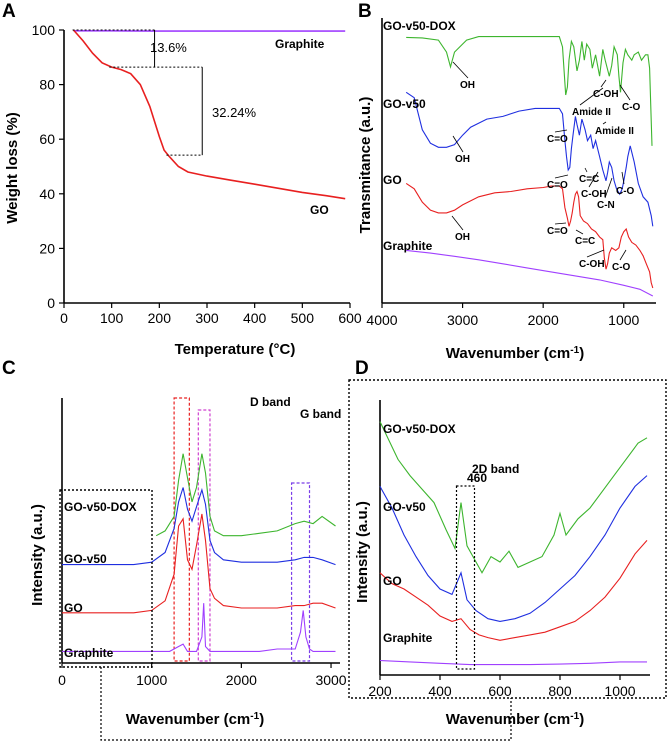 The image size is (671, 743). I want to click on panel-a-letter: A, so click(9, 11).